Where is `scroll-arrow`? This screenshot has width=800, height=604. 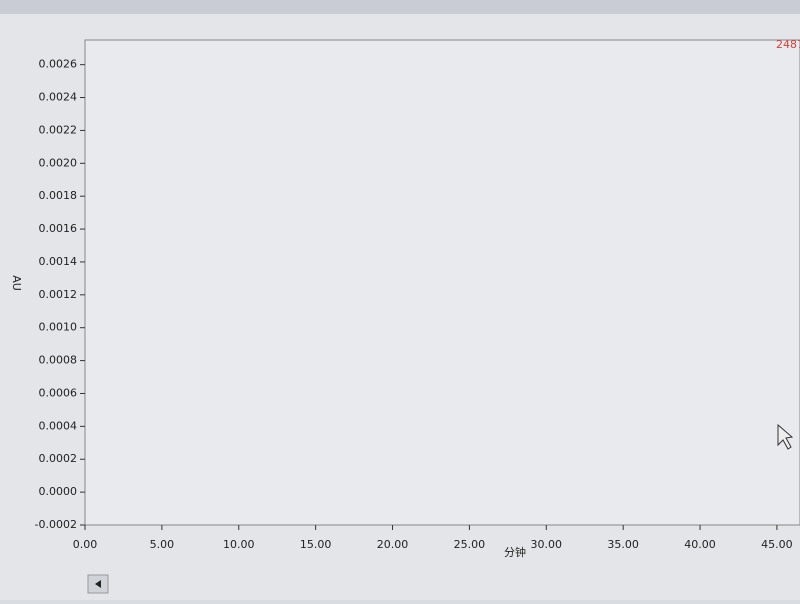
scroll-arrow is located at coordinates (98, 584).